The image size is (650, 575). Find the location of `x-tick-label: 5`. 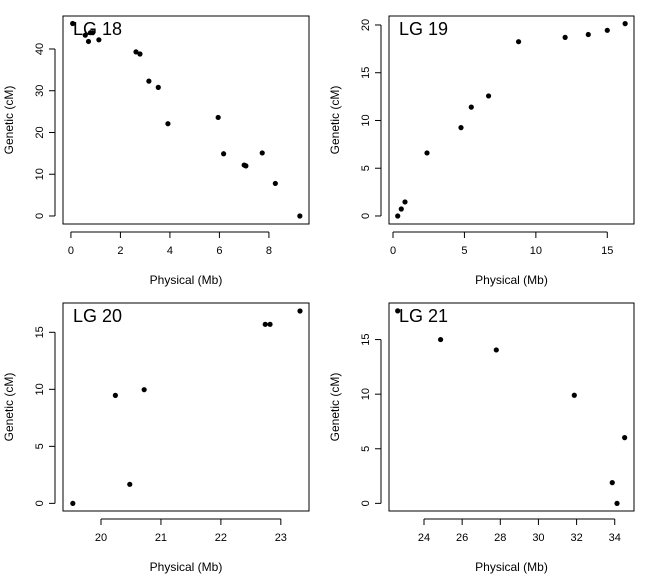

x-tick-label: 5 is located at coordinates (464, 251).